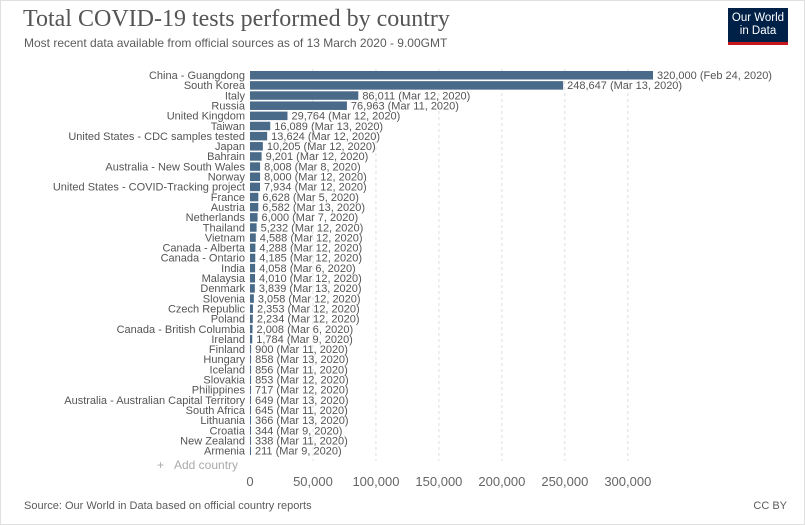  Describe the element at coordinates (308, 309) in the screenshot. I see `value-label: 2,353 (Mar 12, 2020)` at that location.